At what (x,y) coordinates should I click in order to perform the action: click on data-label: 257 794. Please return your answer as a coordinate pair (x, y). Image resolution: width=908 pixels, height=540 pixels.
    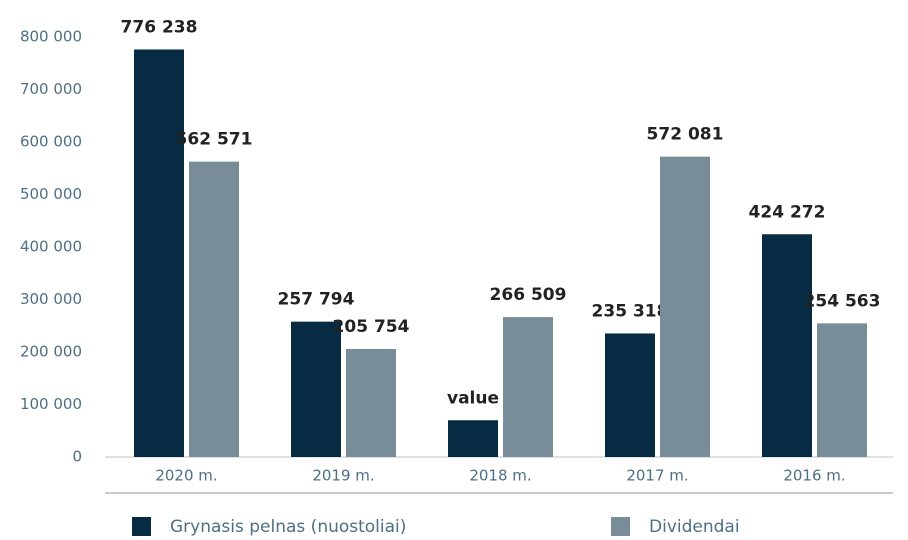
    Looking at the image, I should click on (316, 300).